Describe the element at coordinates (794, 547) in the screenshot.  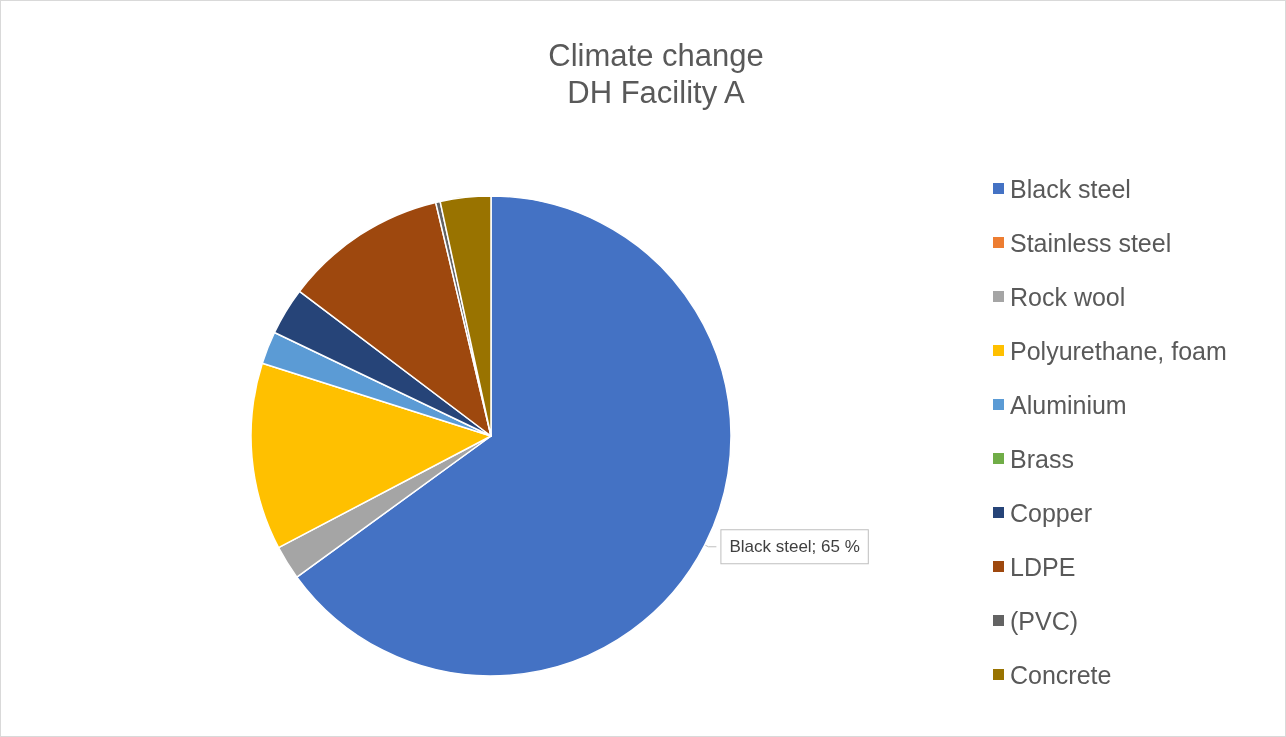
I see `data-label: Black steel; 65 %` at that location.